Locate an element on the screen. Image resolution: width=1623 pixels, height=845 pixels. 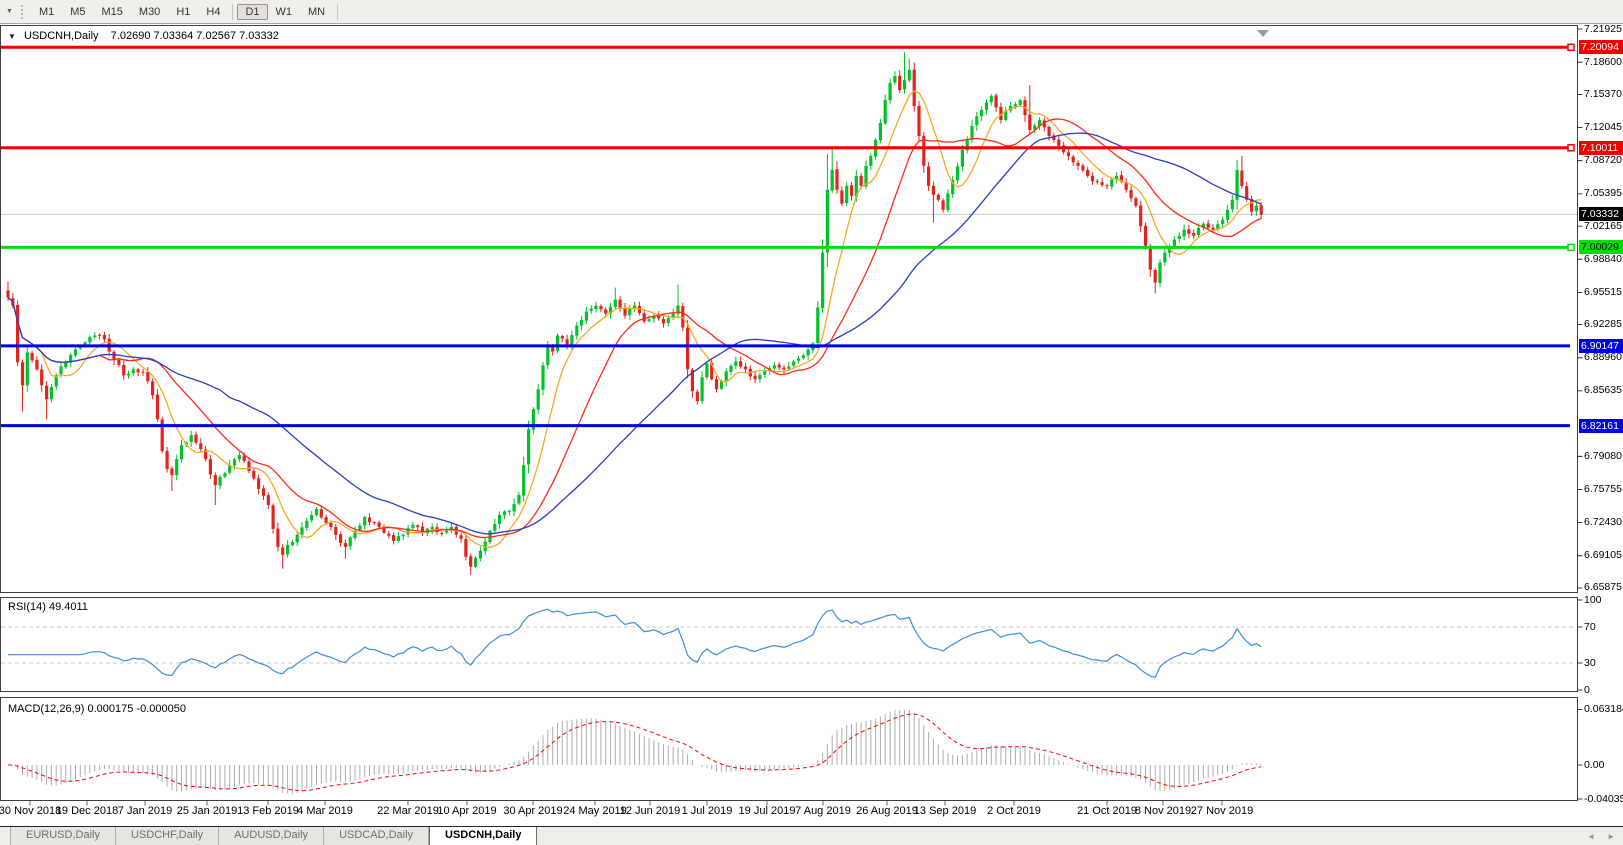
date-axis-label: 13 Sep 2019 is located at coordinates (945, 811).